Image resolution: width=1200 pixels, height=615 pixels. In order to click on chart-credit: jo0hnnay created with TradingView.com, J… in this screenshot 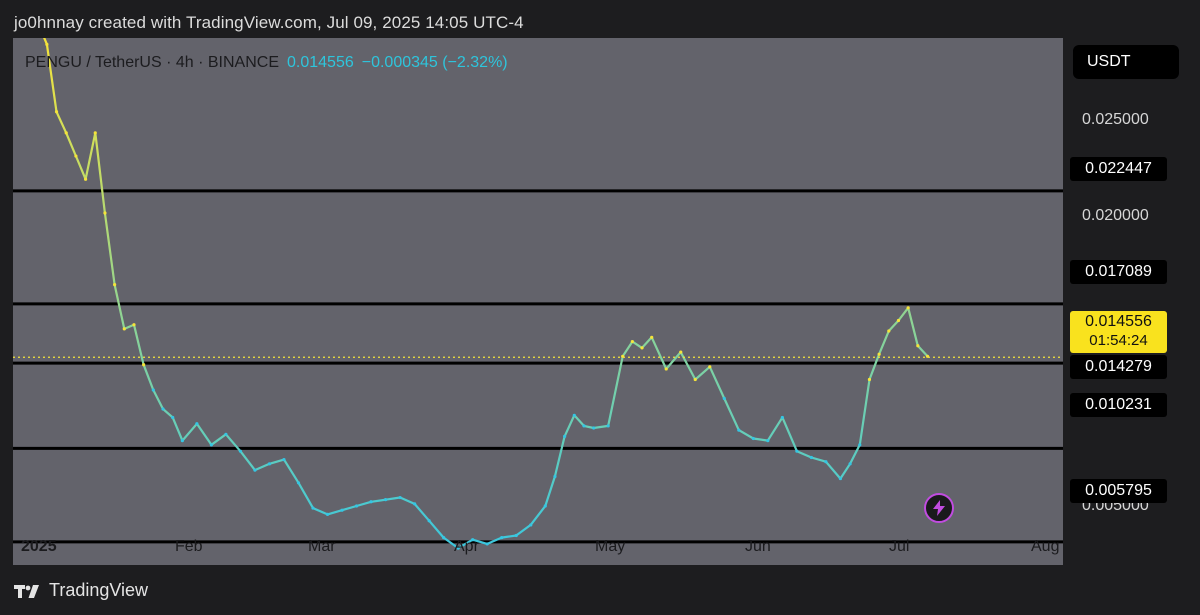, I will do `click(269, 22)`.